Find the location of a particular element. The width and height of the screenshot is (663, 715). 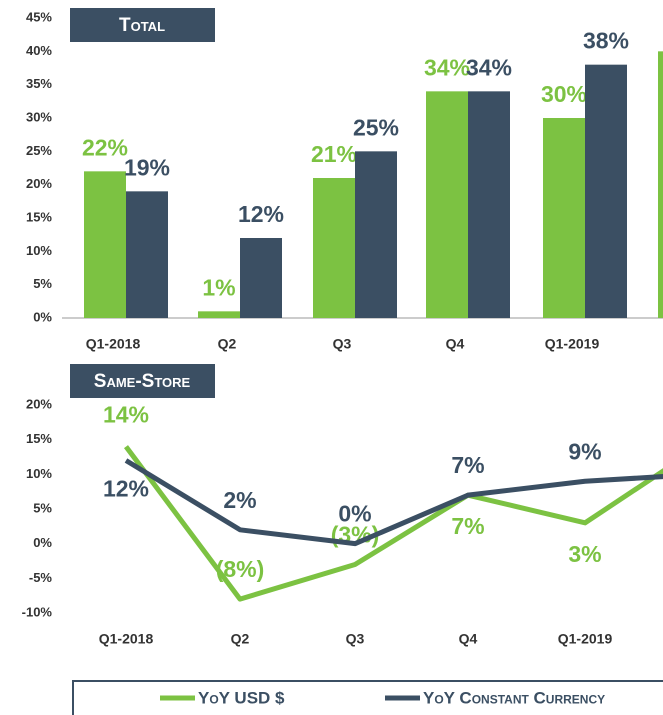

value-label: 30% is located at coordinates (564, 94).